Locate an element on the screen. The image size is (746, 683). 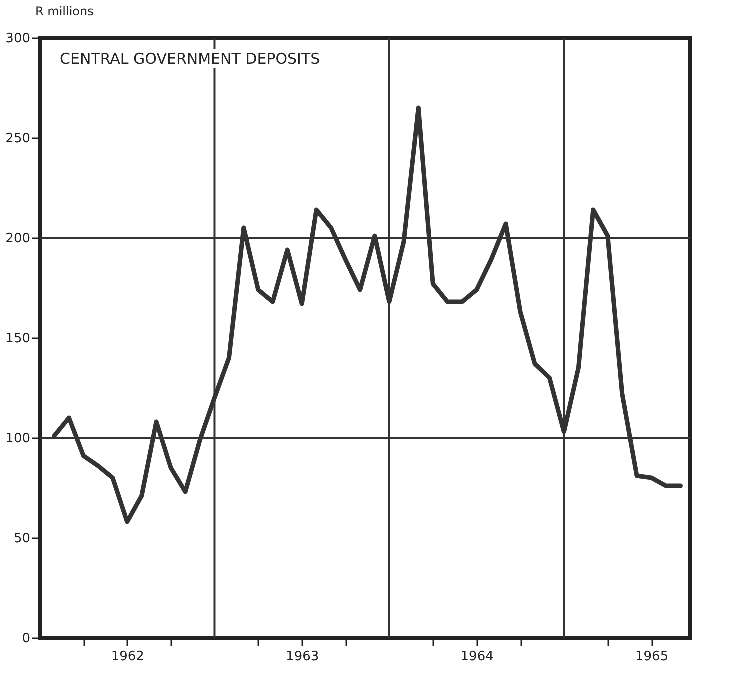
y-axis-title: R millions is located at coordinates (65, 11).